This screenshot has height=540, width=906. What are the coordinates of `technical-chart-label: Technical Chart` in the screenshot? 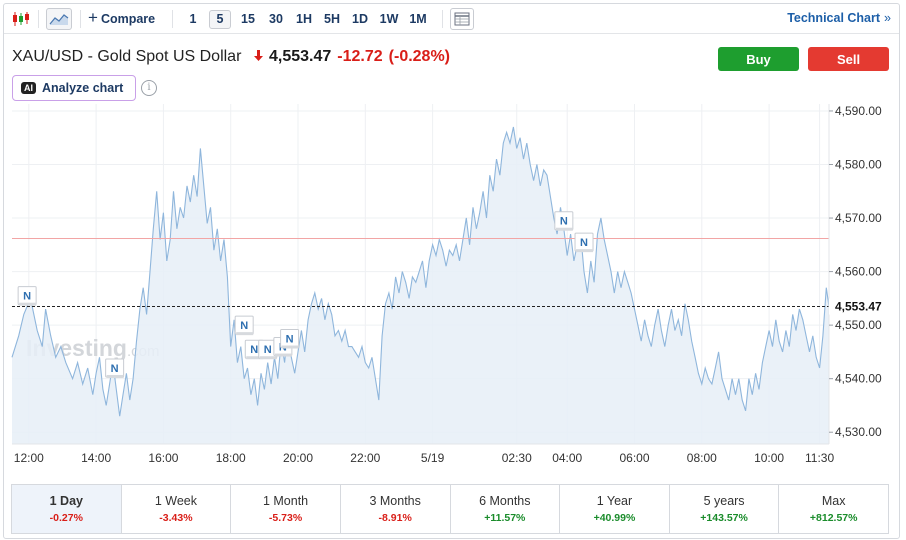 It's located at (834, 18).